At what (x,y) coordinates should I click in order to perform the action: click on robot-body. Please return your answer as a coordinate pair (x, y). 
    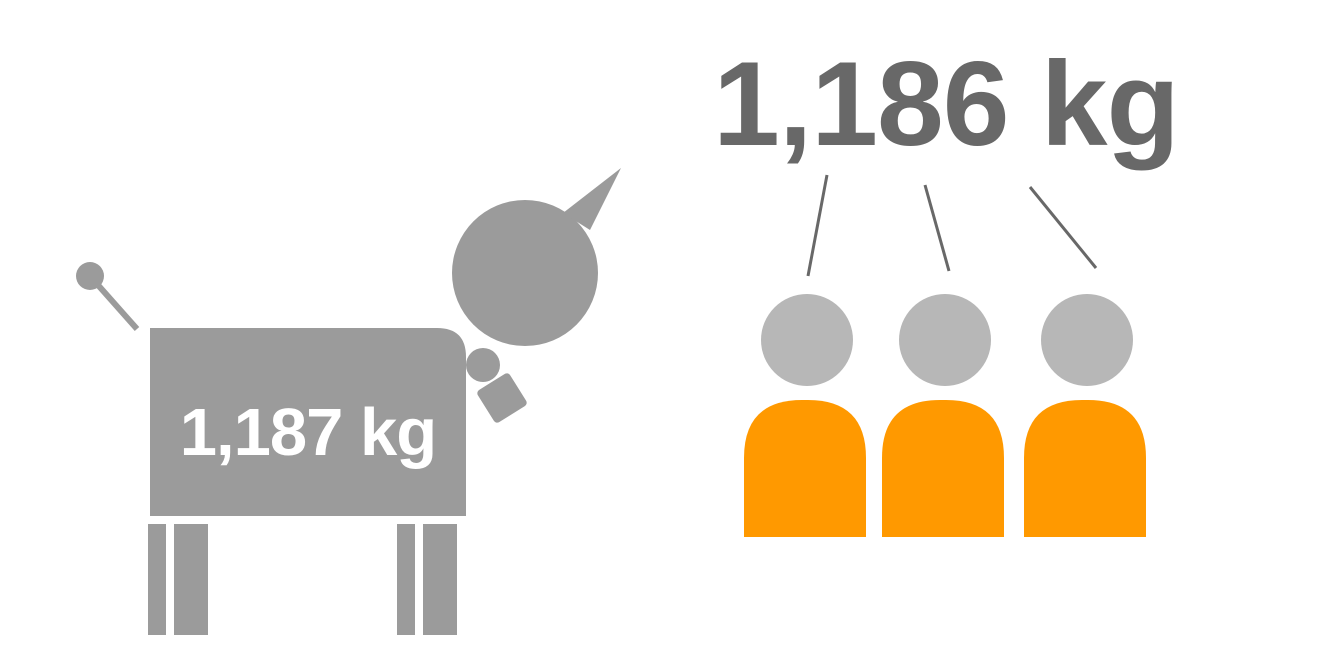
    Looking at the image, I should click on (308, 422).